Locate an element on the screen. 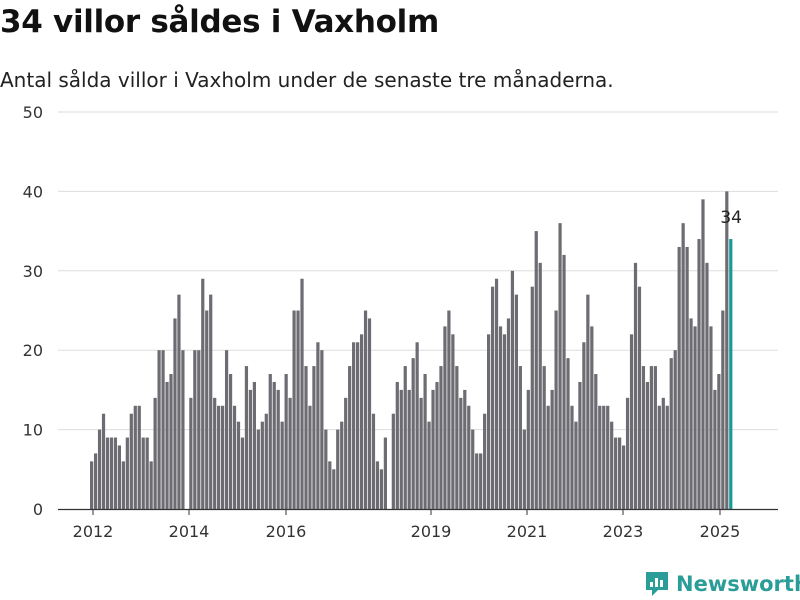  newsworthy-logo-icon is located at coordinates (657, 584).